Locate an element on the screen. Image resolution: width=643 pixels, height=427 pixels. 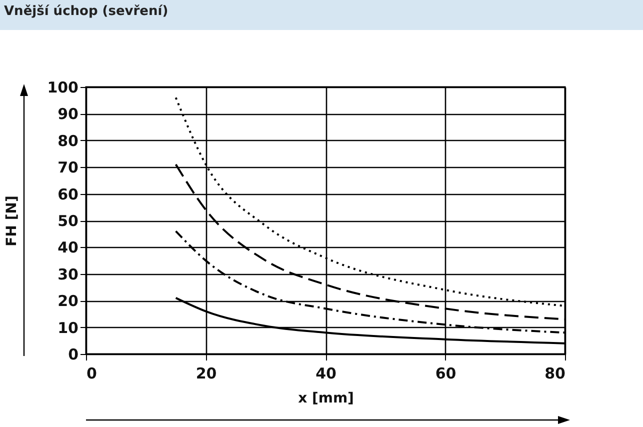
x-tick-label: 0 is located at coordinates (91, 373).